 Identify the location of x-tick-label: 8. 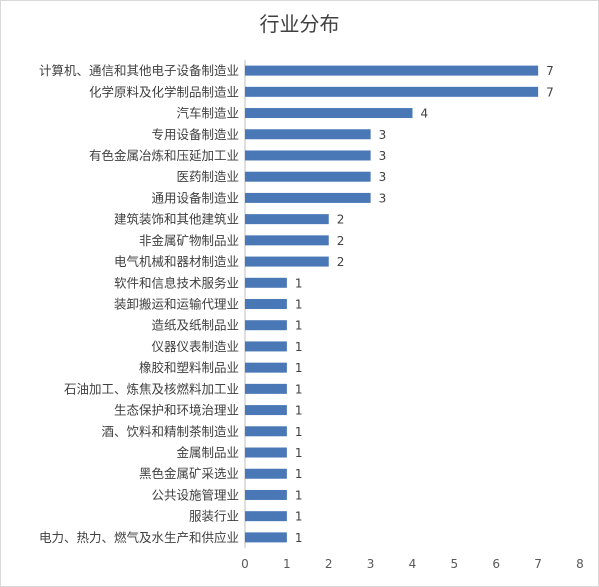
(580, 564).